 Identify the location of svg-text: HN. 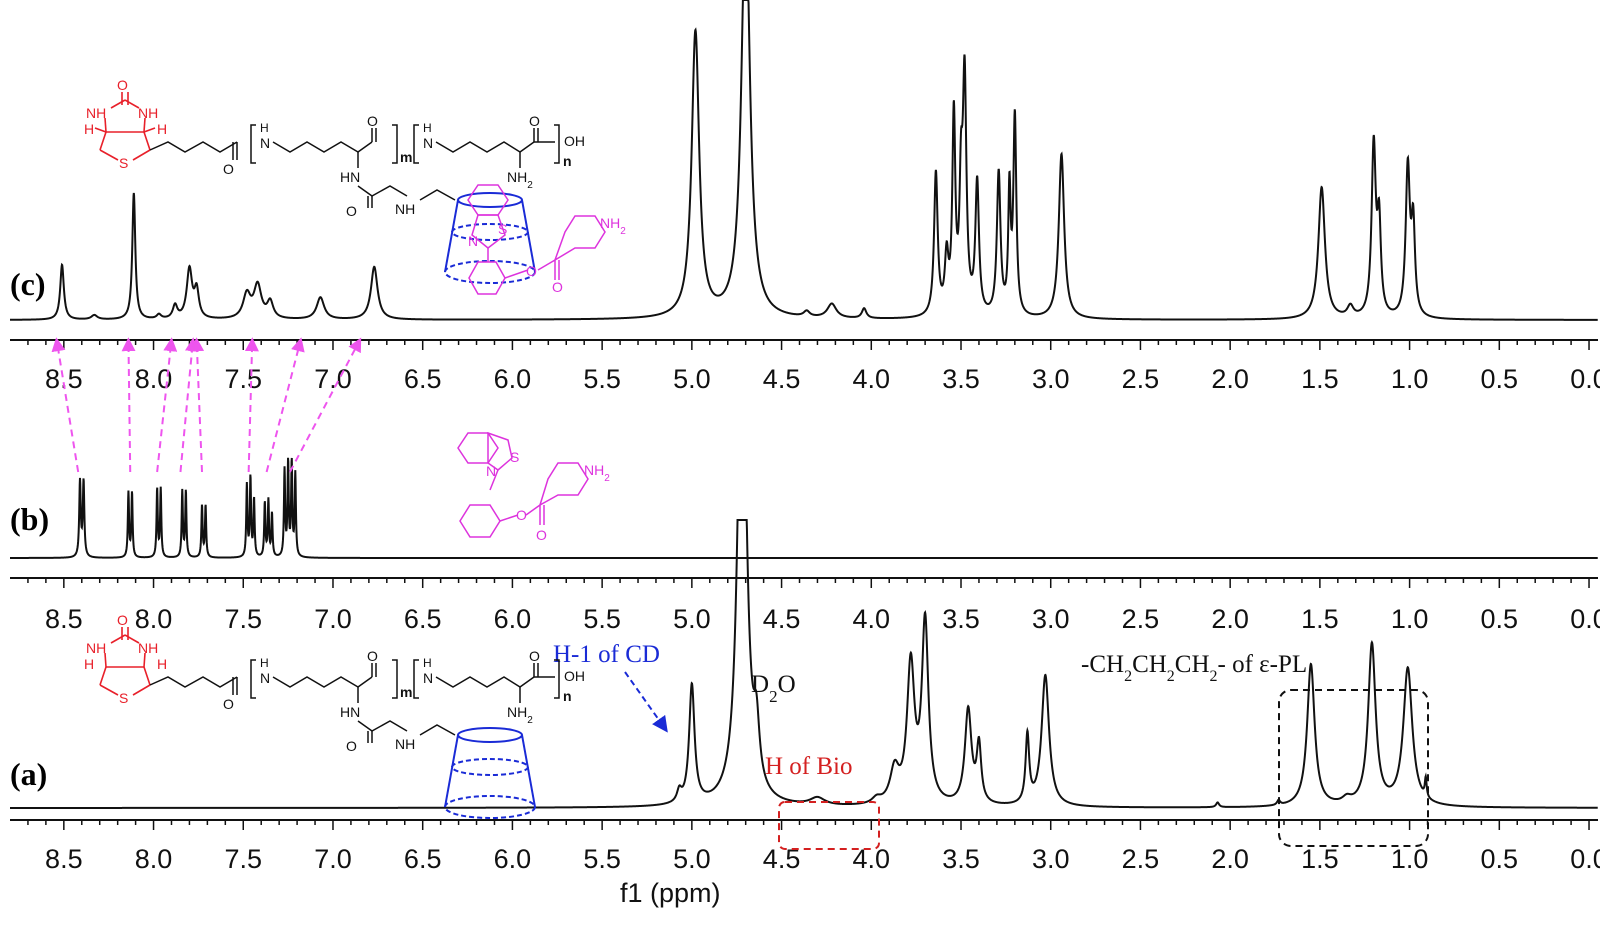
(350, 177).